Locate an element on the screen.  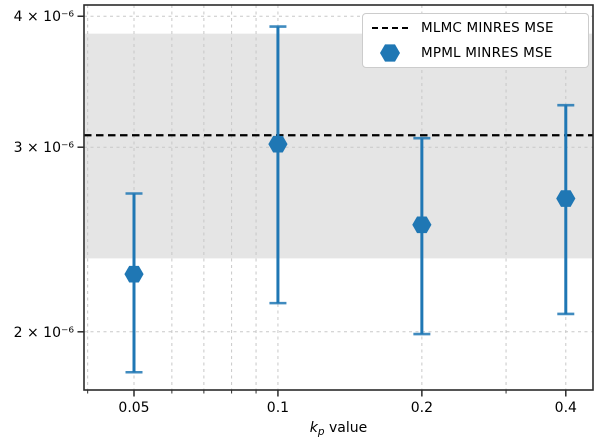
x-tick-label: 0.2 is located at coordinates (422, 408).